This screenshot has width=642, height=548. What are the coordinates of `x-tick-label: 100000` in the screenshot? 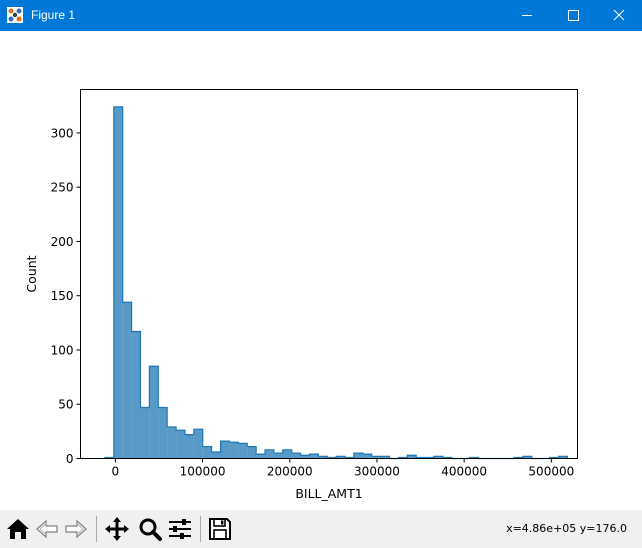 It's located at (203, 472).